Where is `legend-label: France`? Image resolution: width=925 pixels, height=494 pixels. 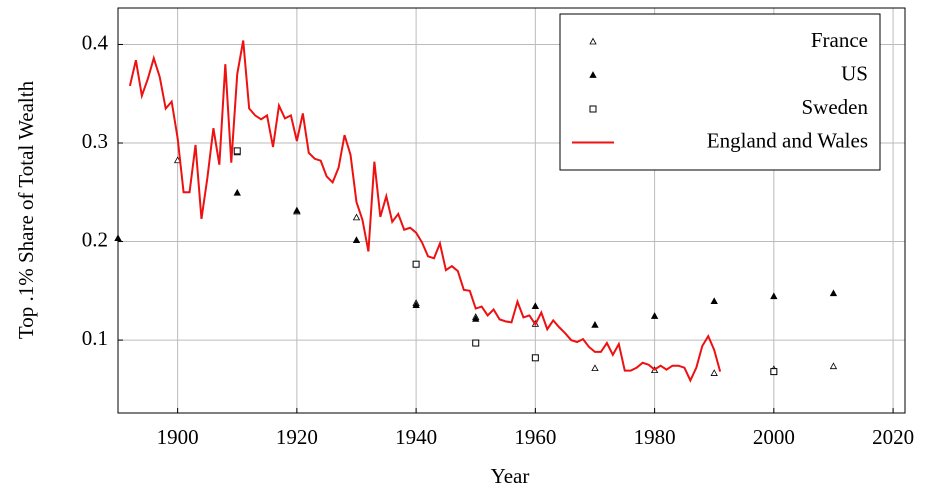
legend-label: France is located at coordinates (839, 40).